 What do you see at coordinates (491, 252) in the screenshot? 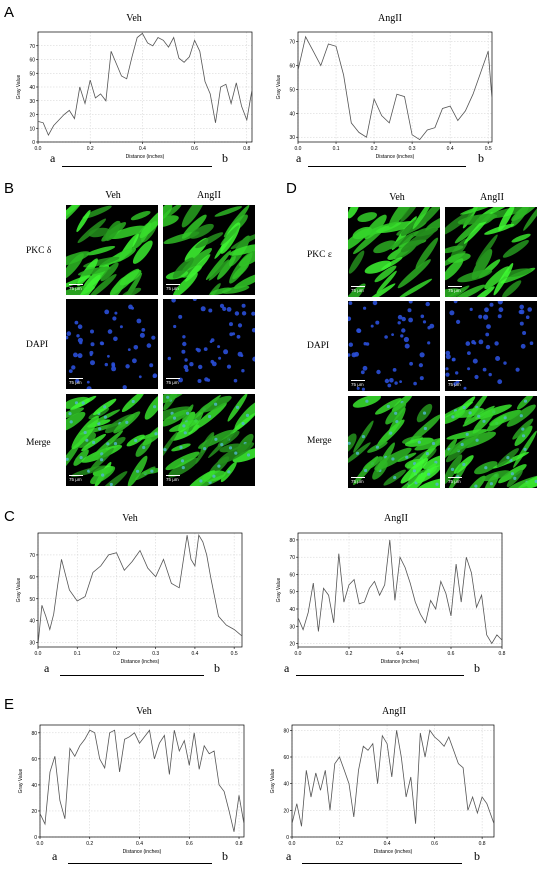
I see `micrograph-pkc-epsilon-angii: 75 μm` at bounding box center [491, 252].